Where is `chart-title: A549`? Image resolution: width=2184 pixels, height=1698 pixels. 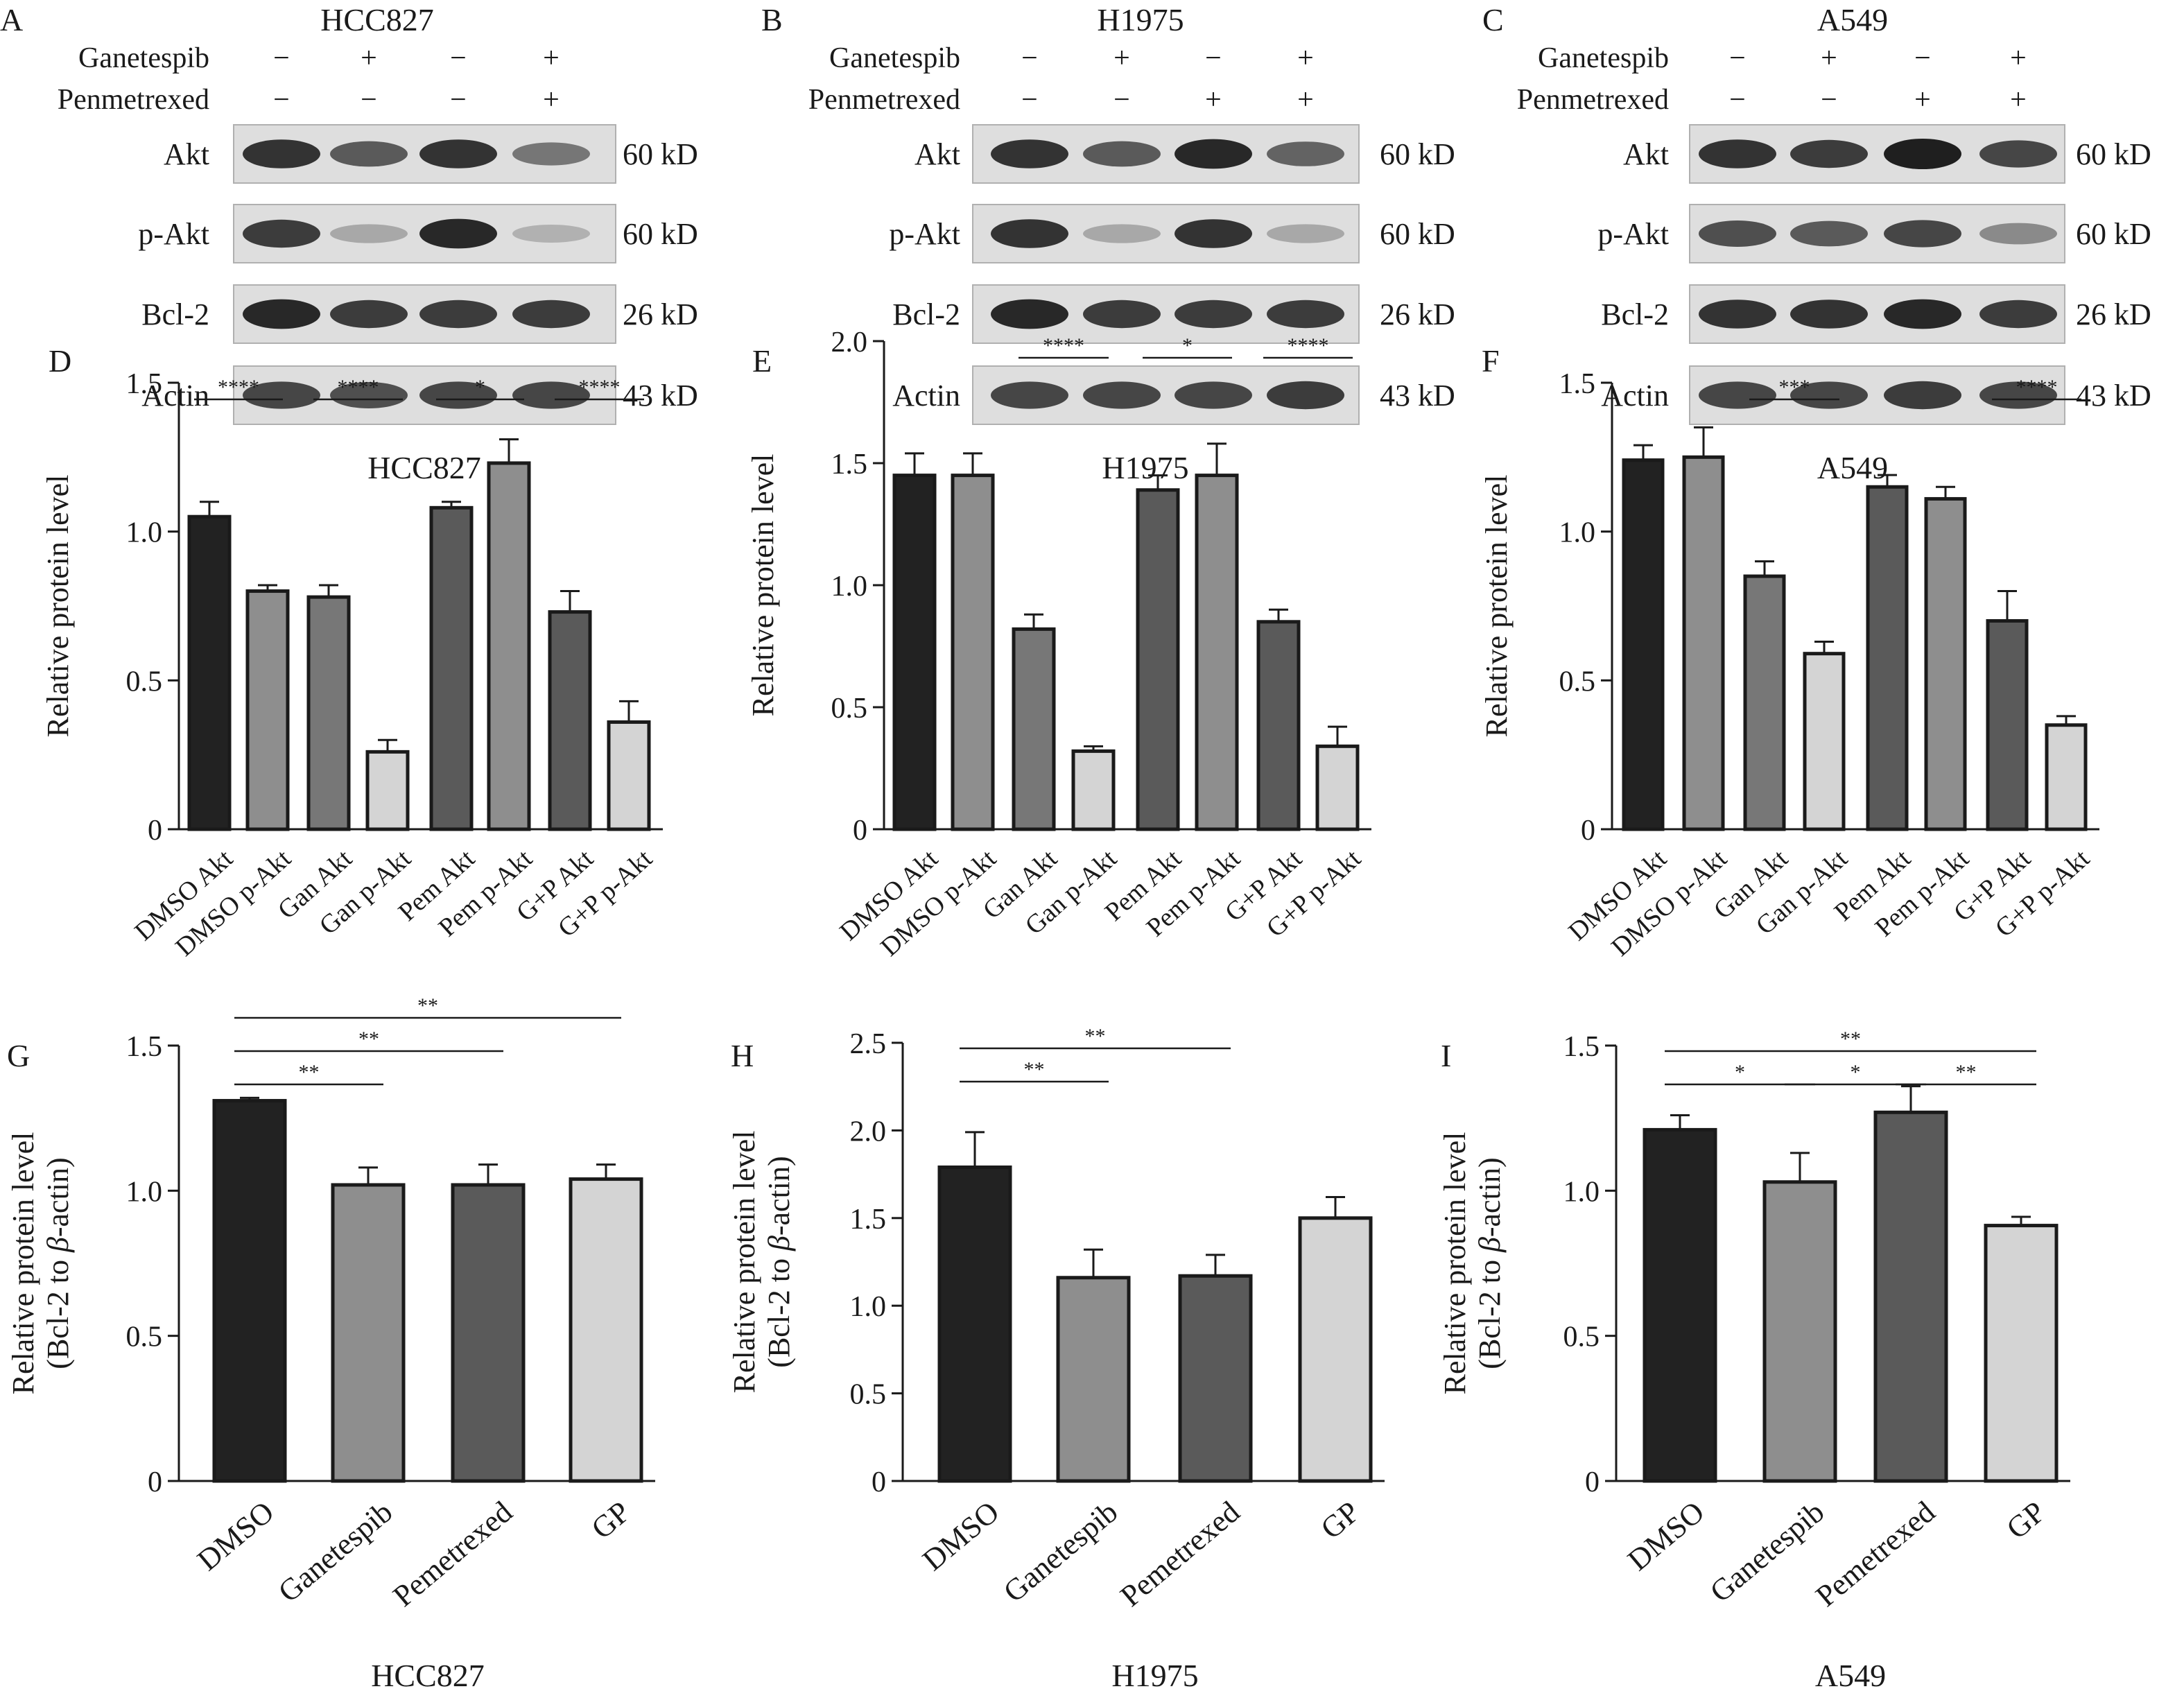 chart-title: A549 is located at coordinates (1852, 468).